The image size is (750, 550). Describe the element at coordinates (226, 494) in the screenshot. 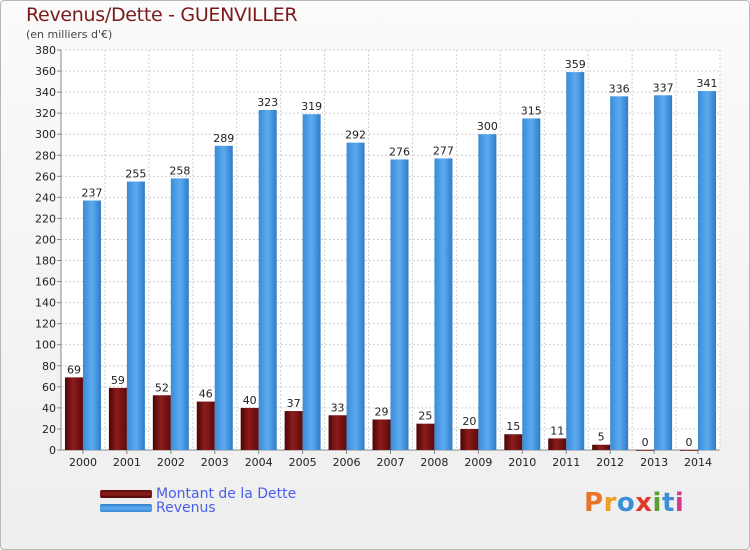

I see `legend-label-dette: Montant de la Dette` at that location.